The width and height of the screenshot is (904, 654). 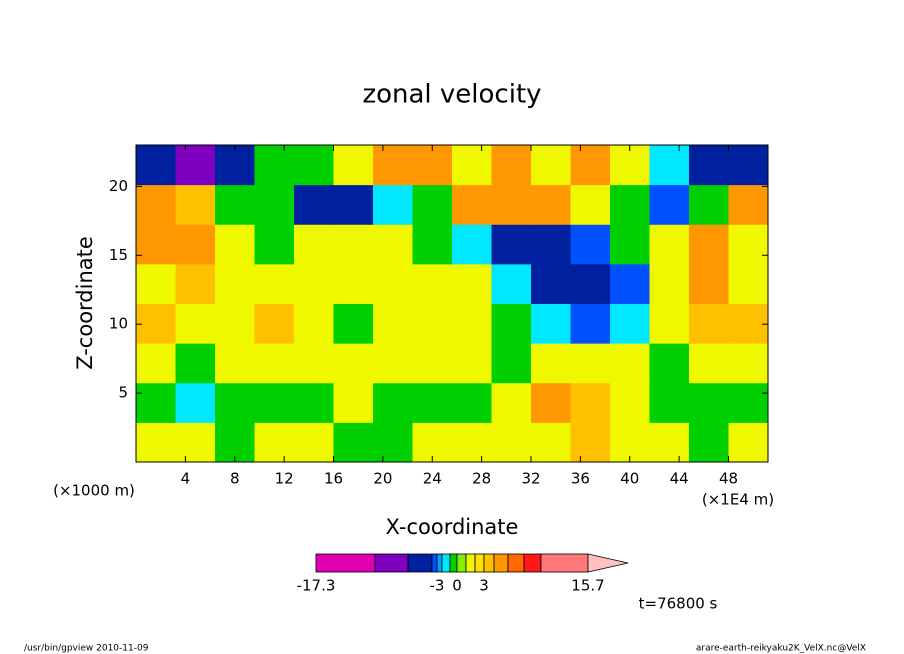 I want to click on time-label: t=76800 s, so click(x=678, y=604).